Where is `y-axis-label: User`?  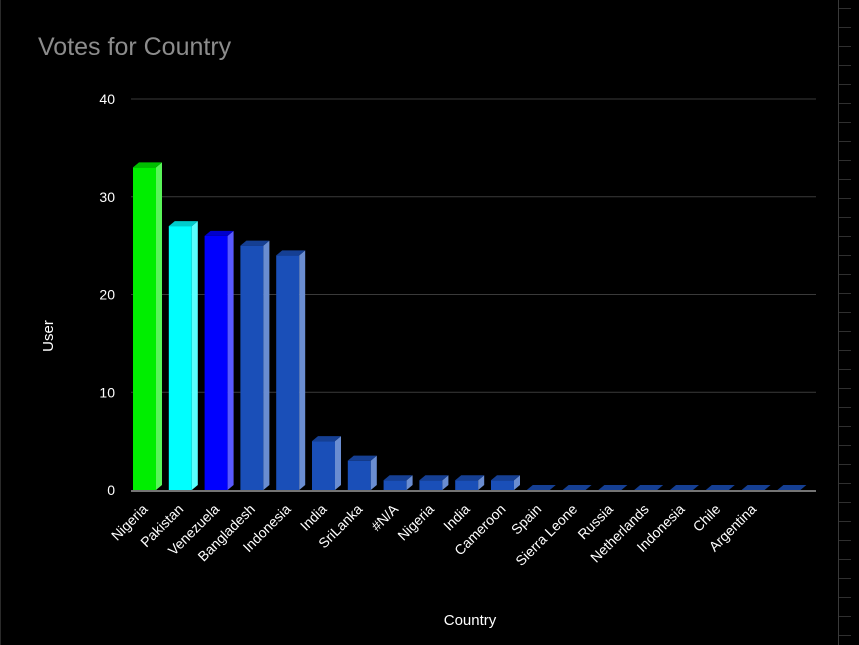
y-axis-label: User is located at coordinates (48, 336).